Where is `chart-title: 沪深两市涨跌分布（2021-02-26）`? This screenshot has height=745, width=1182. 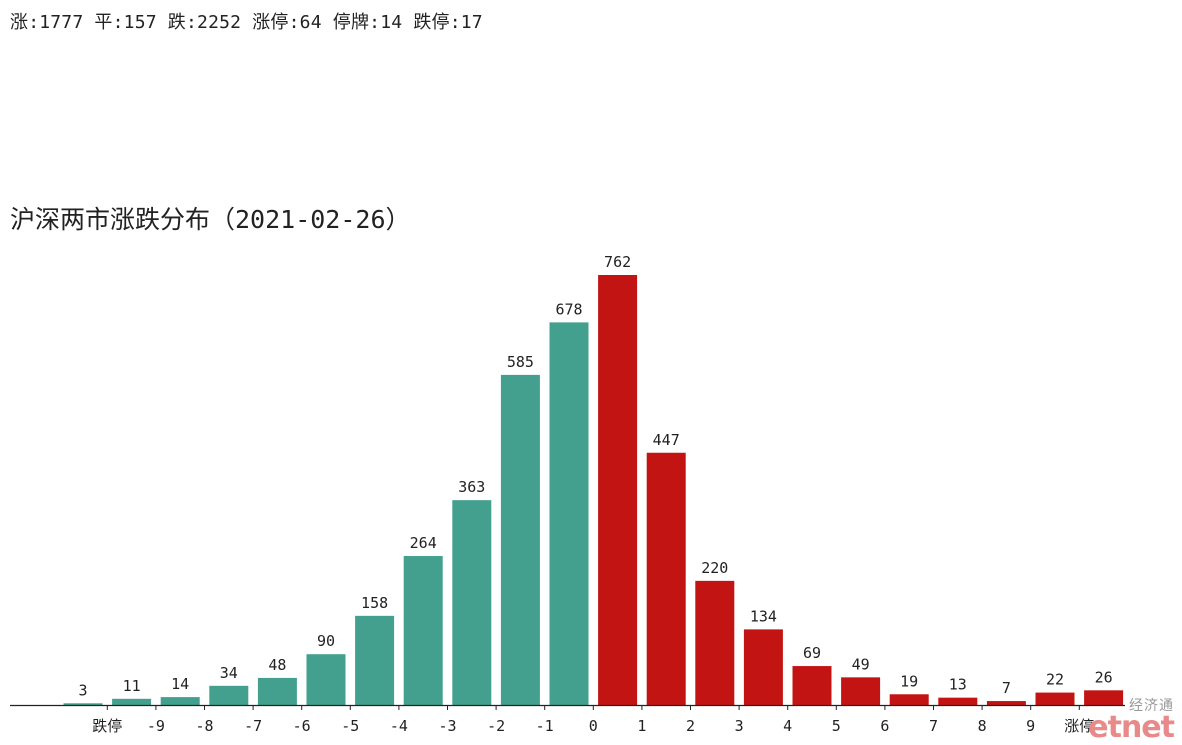 chart-title: 沪深两市涨跌分布（2021-02-26） is located at coordinates (210, 219).